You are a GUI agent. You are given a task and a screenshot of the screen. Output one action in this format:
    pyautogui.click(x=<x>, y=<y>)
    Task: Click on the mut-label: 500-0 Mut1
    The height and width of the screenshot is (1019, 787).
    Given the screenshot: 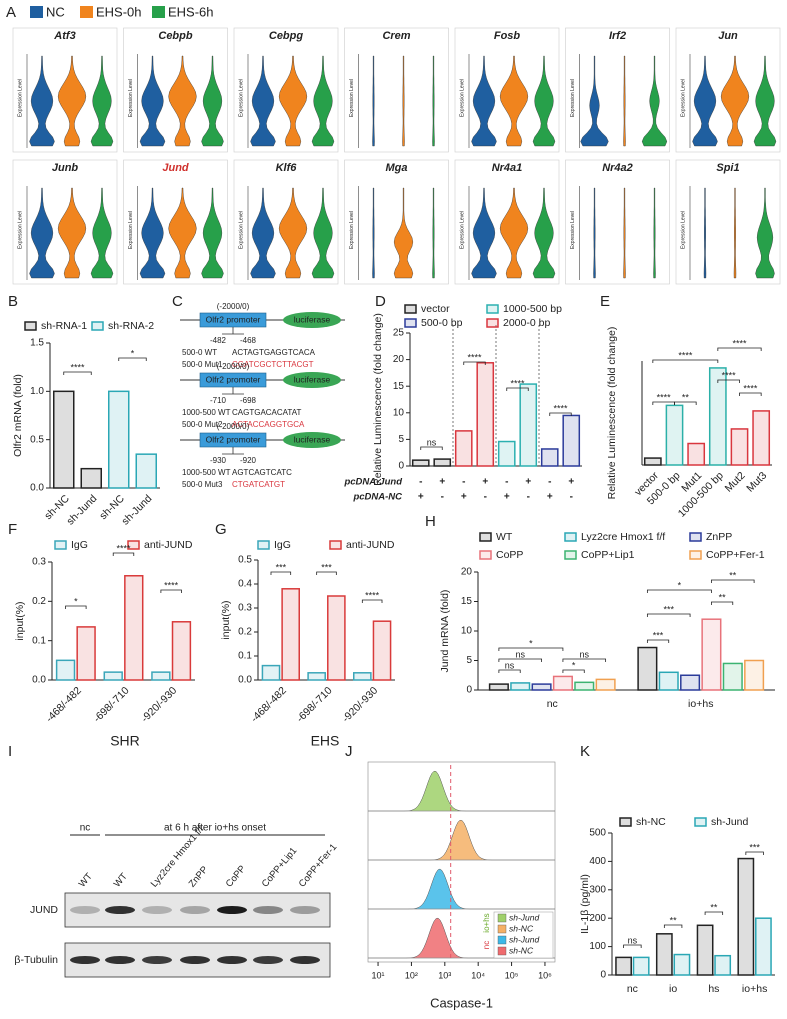 What is the action you would take?
    pyautogui.click(x=202, y=364)
    